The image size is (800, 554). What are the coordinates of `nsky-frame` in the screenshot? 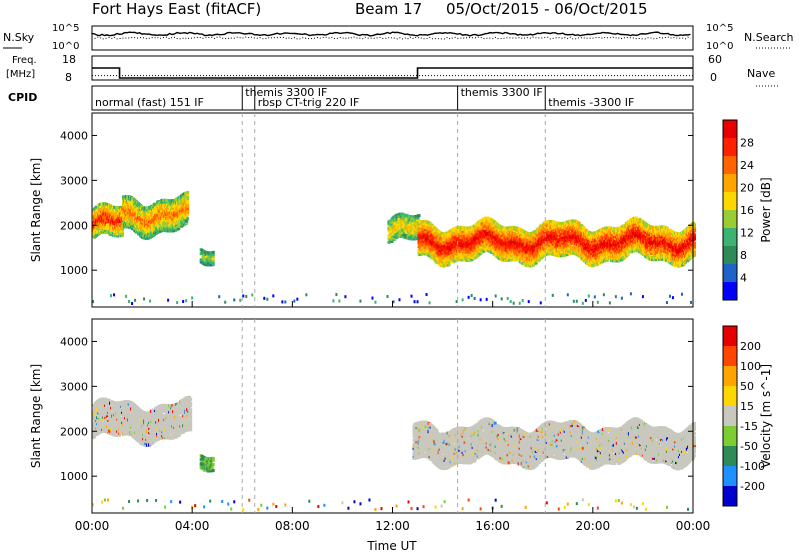 It's located at (392, 38).